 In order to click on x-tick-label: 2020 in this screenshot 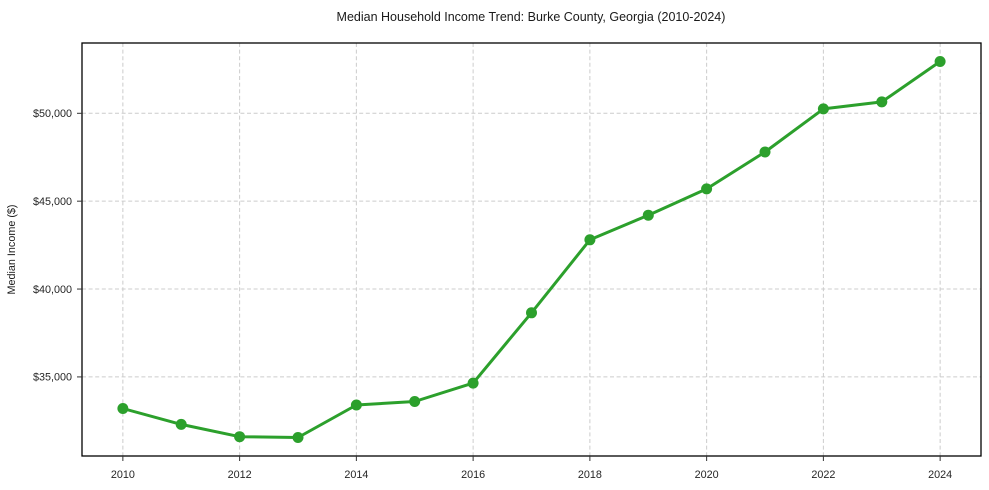, I will do `click(707, 475)`.